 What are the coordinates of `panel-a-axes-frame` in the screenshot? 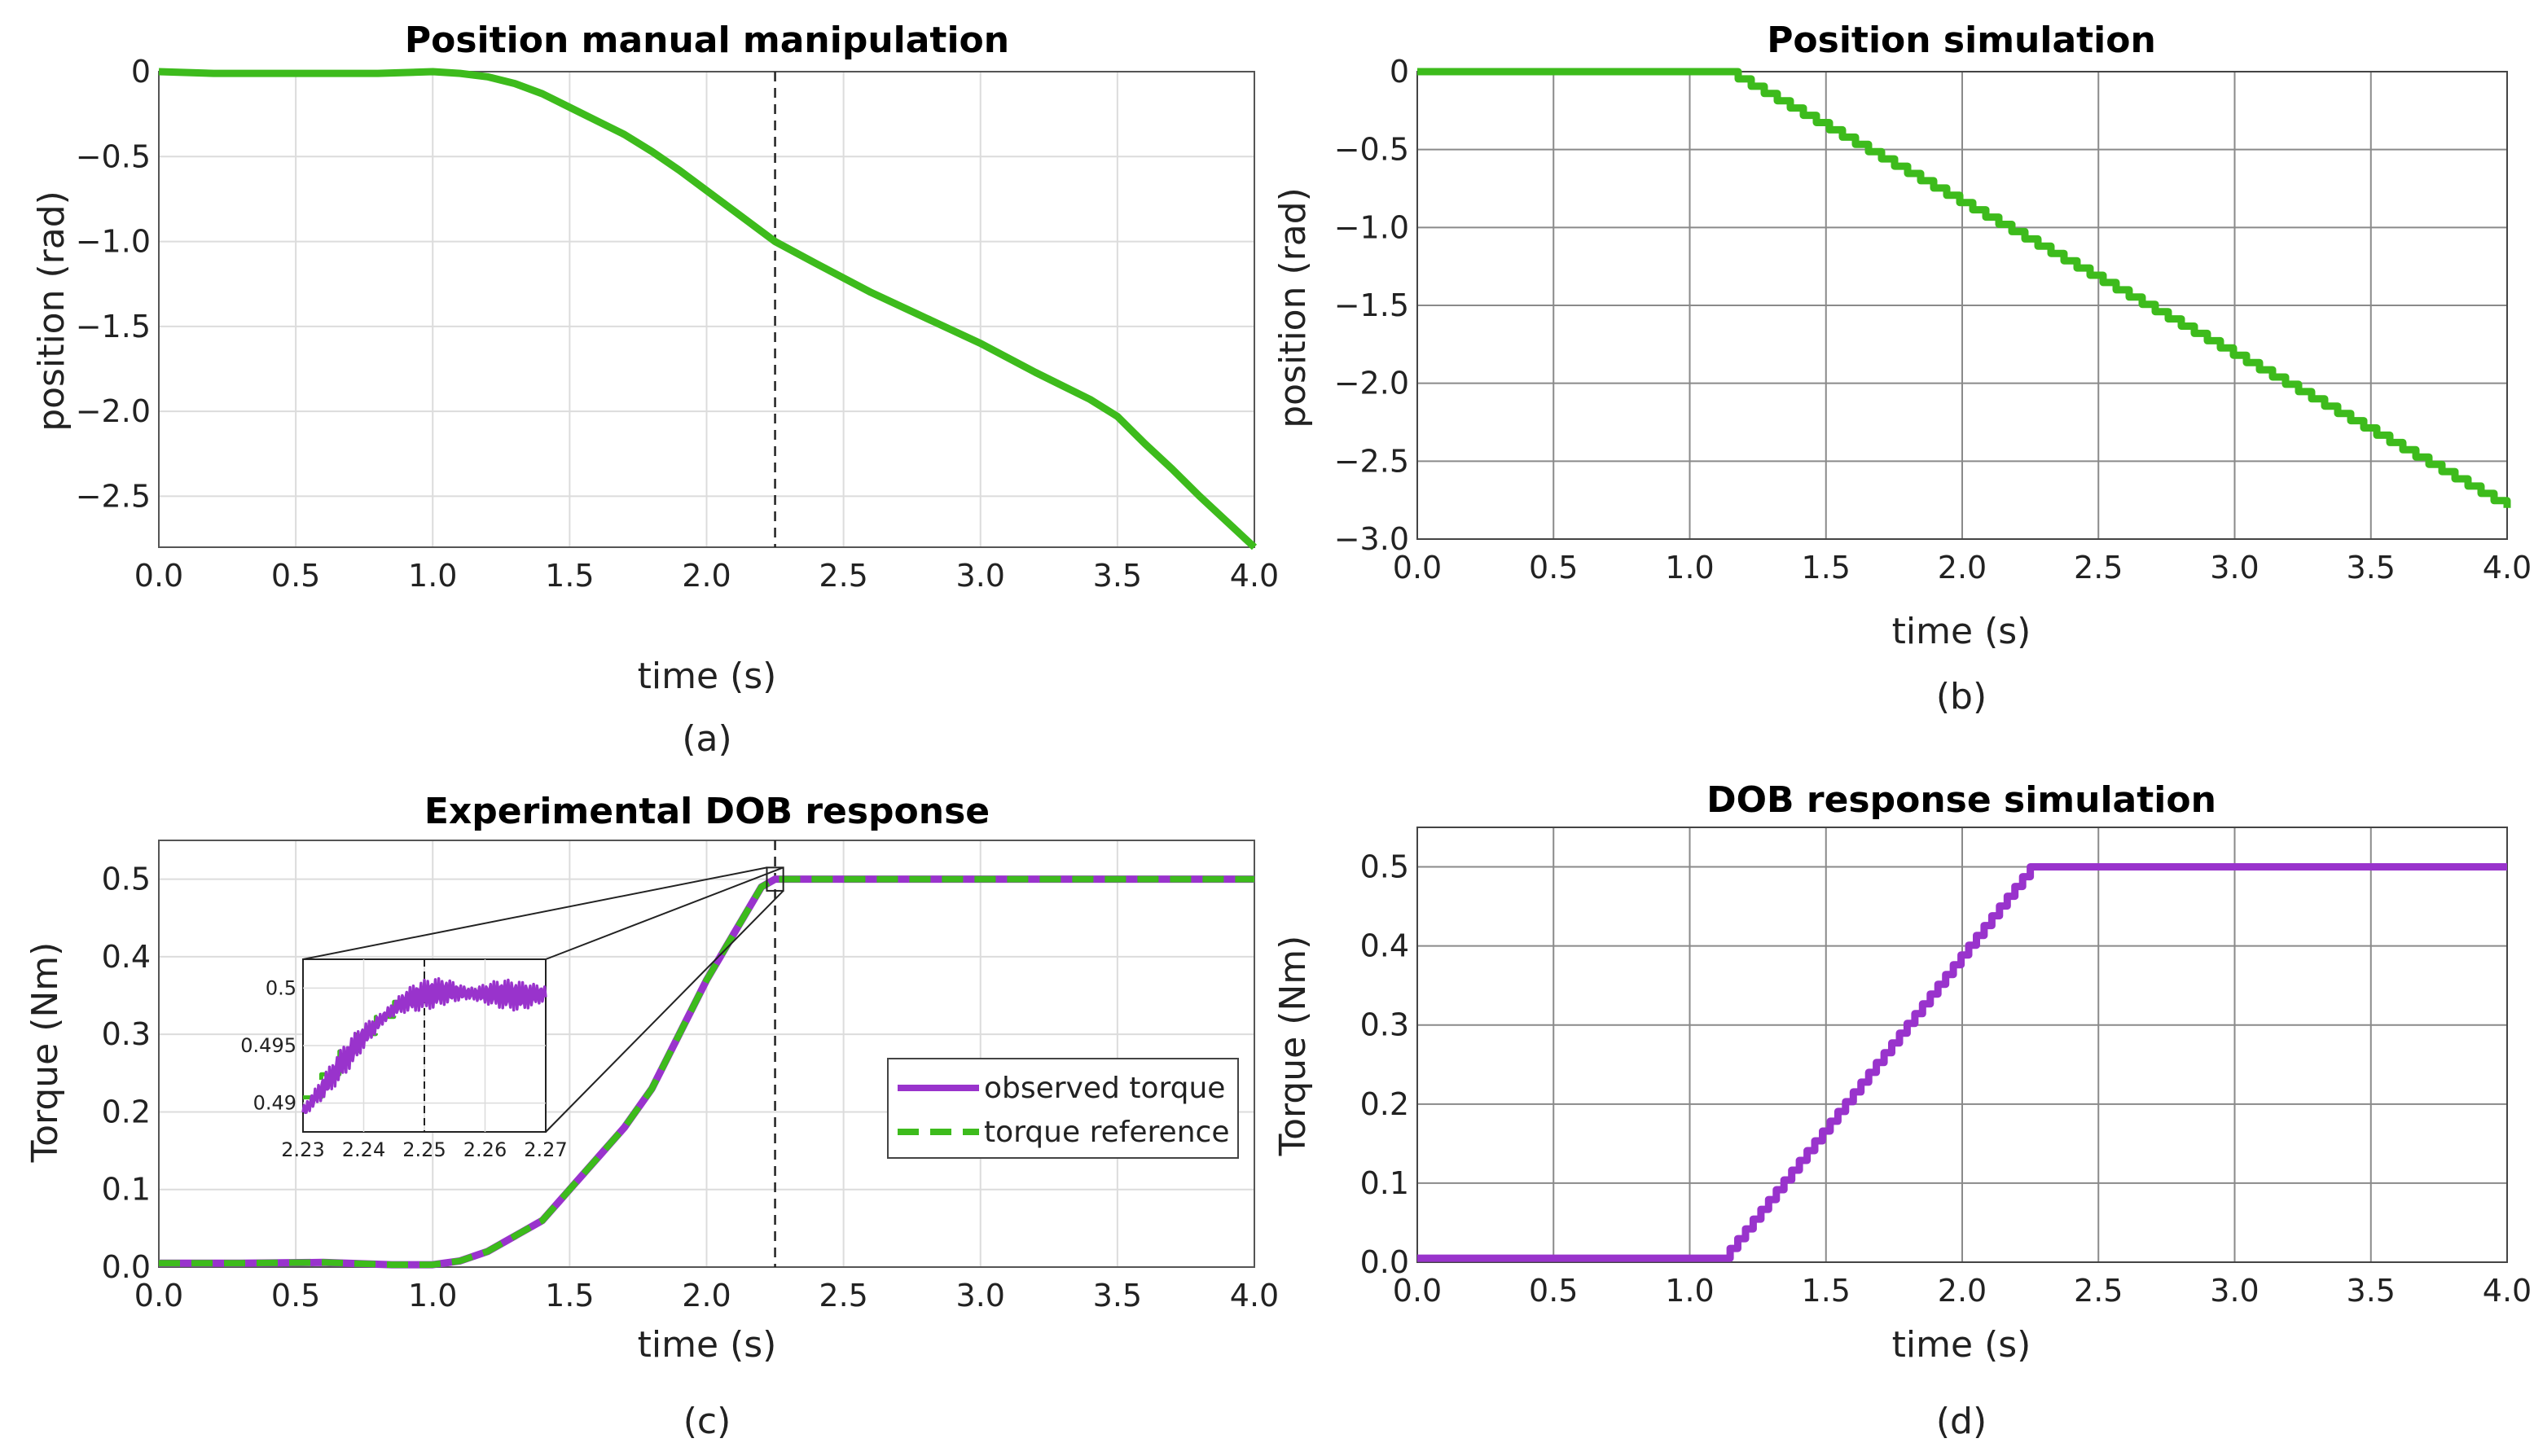 It's located at (707, 309).